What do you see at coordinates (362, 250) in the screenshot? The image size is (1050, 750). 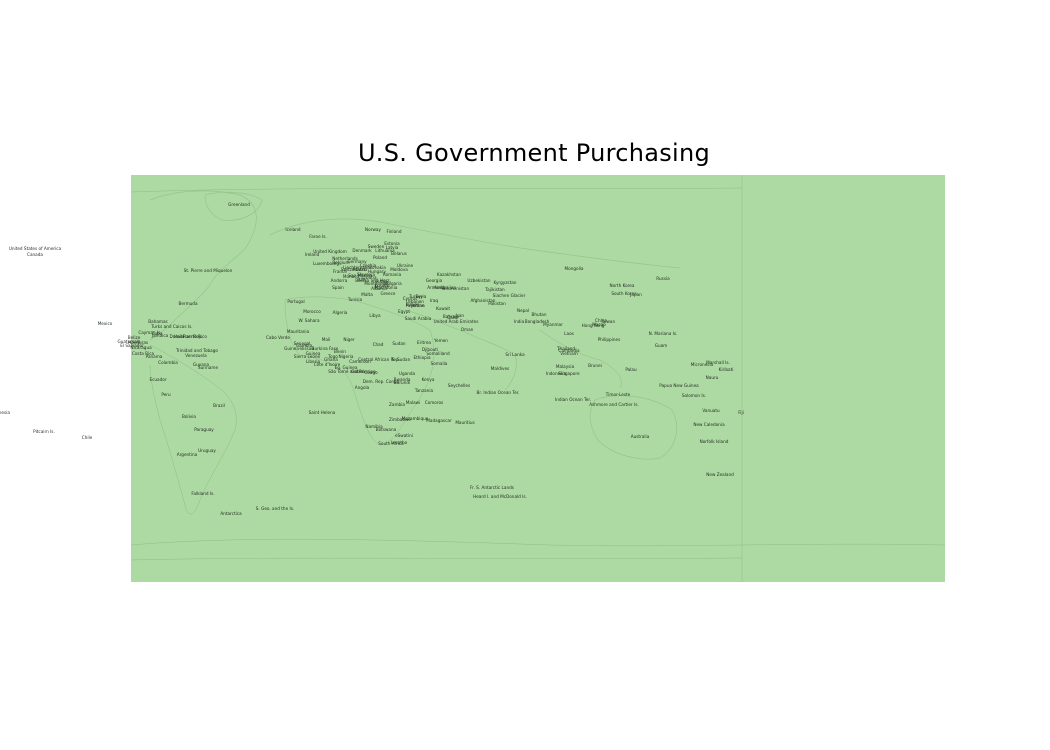 I see `country-label: Denmark` at bounding box center [362, 250].